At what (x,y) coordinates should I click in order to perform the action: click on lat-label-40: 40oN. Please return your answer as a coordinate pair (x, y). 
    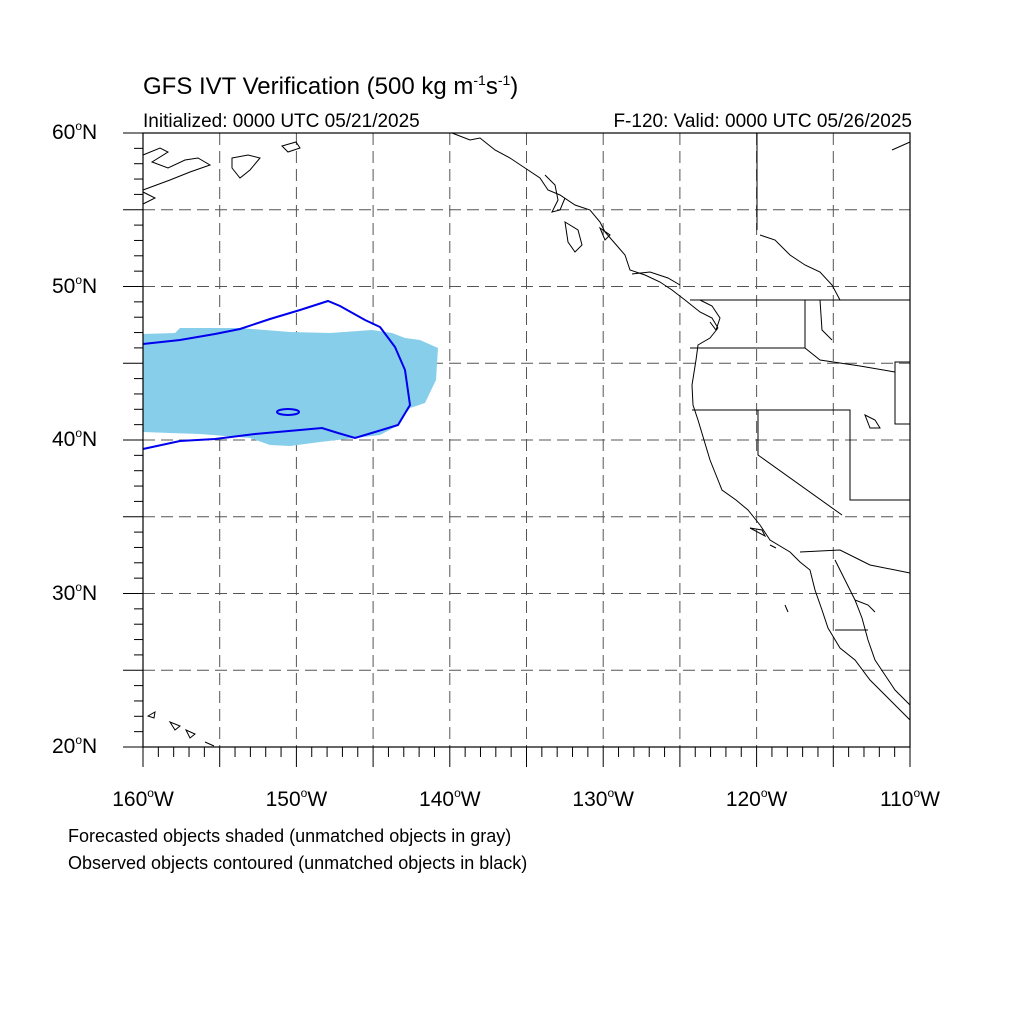
    Looking at the image, I should click on (75, 438).